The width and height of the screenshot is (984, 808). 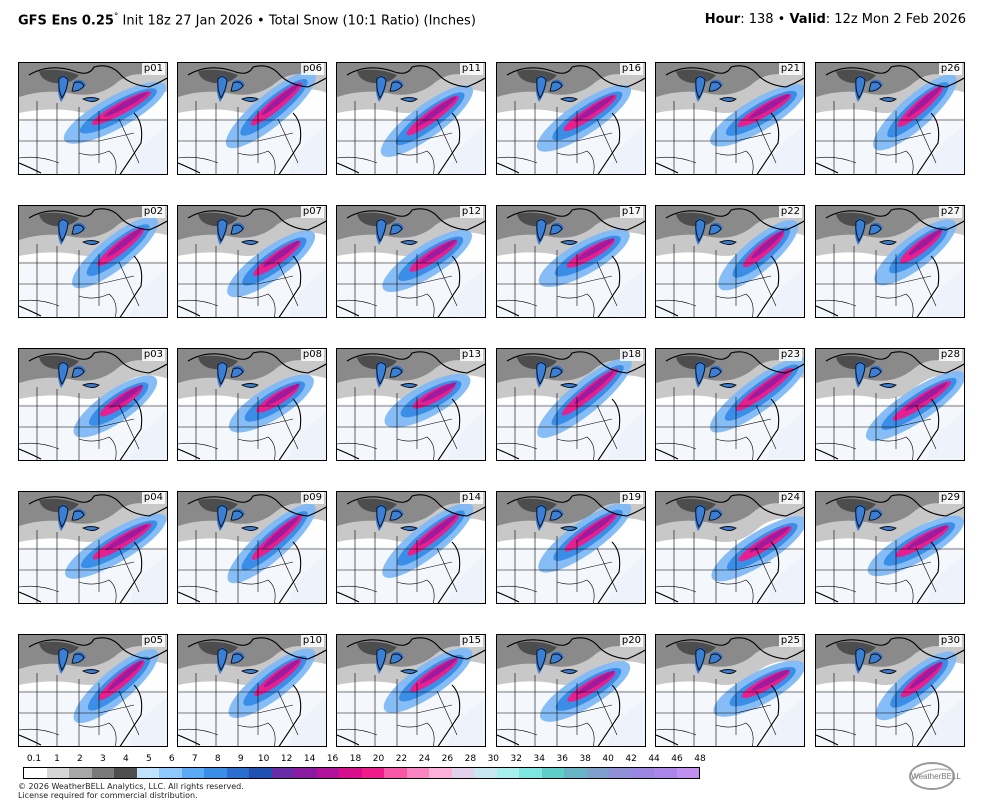 I want to click on panel-member-label: p09, so click(x=312, y=498).